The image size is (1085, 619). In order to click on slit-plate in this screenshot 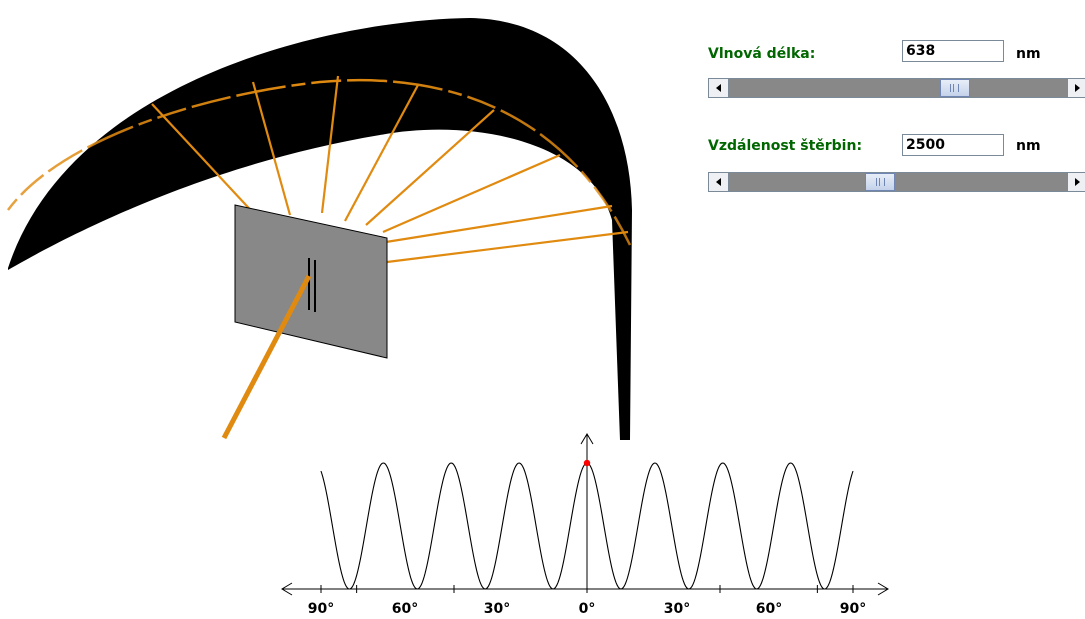, I will do `click(311, 281)`.